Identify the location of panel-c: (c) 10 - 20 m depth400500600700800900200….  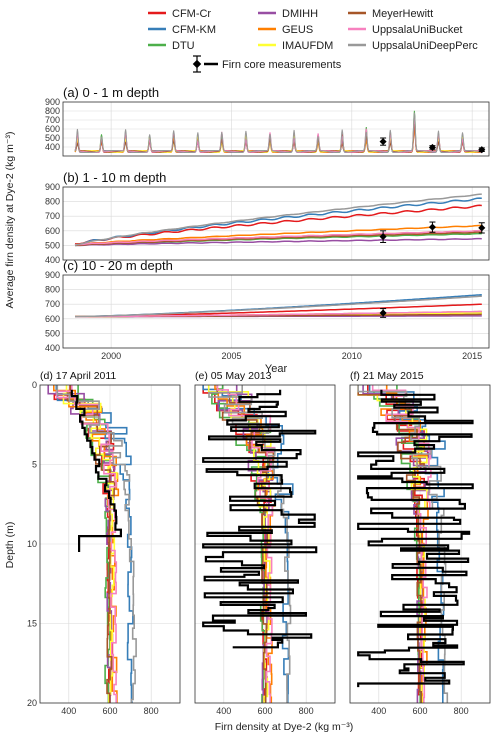
(267, 316).